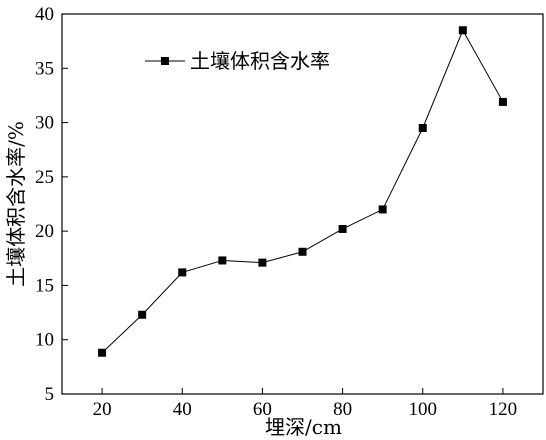 This screenshot has height=440, width=546. Describe the element at coordinates (423, 409) in the screenshot. I see `x-tick-label: 100` at that location.